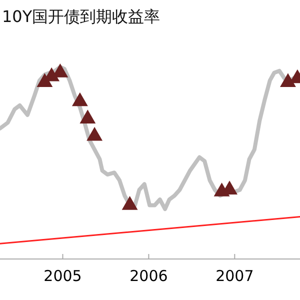  I want to click on chart-title: 10Y国开债到期收益率, so click(81, 16).